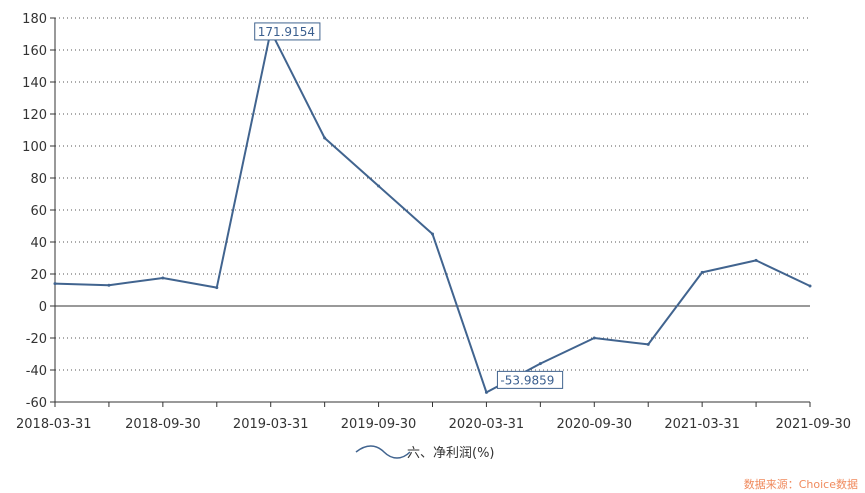  Describe the element at coordinates (34, 83) in the screenshot. I see `y-tick-label: 140` at that location.